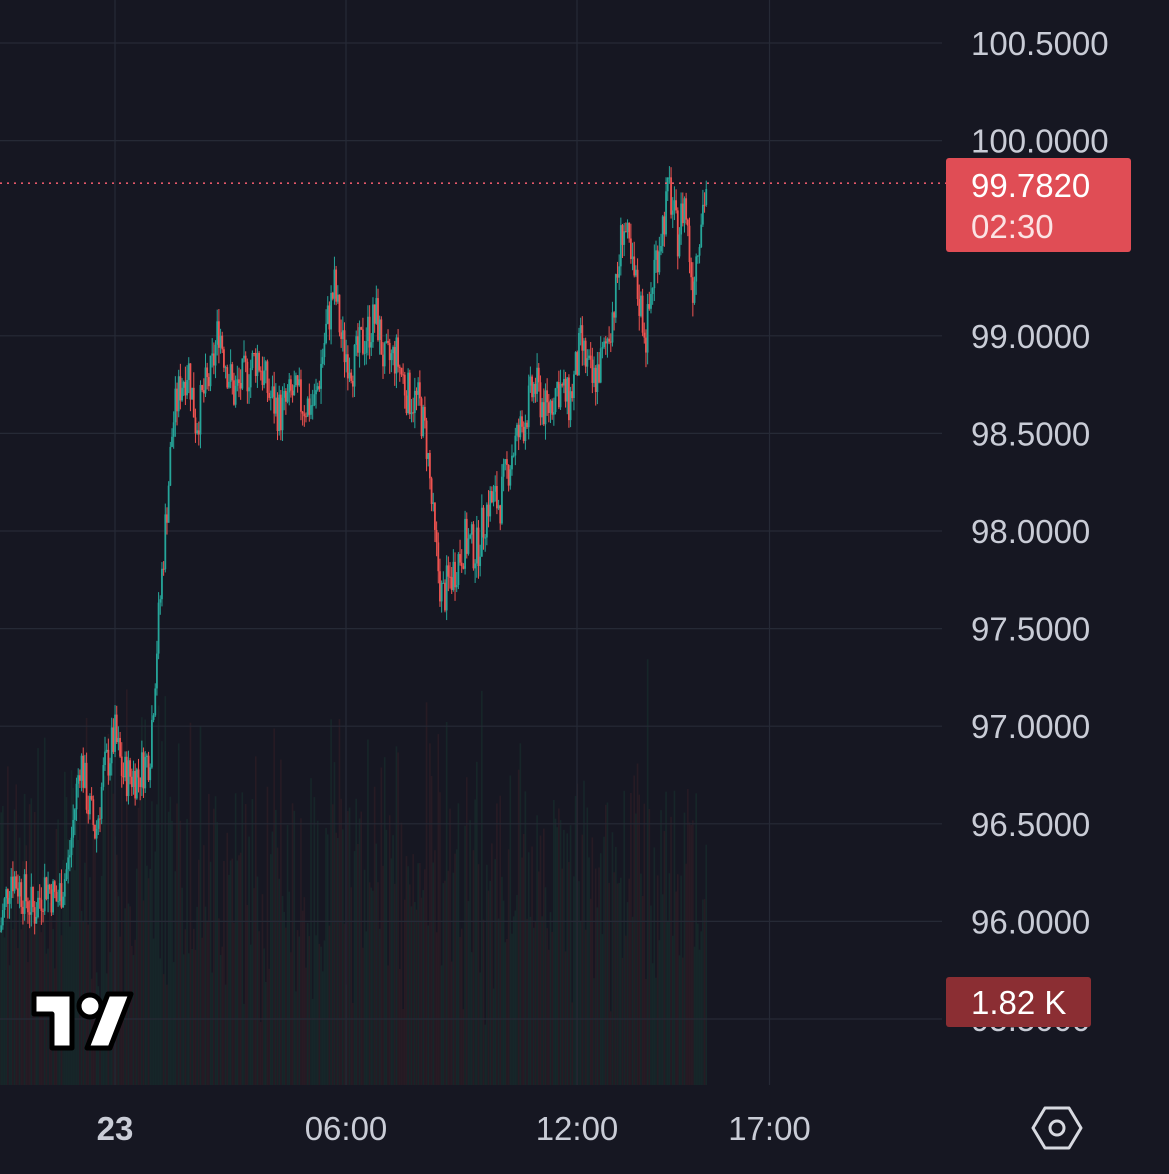 This screenshot has width=1169, height=1174. I want to click on chart-settings-button, so click(1057, 1128).